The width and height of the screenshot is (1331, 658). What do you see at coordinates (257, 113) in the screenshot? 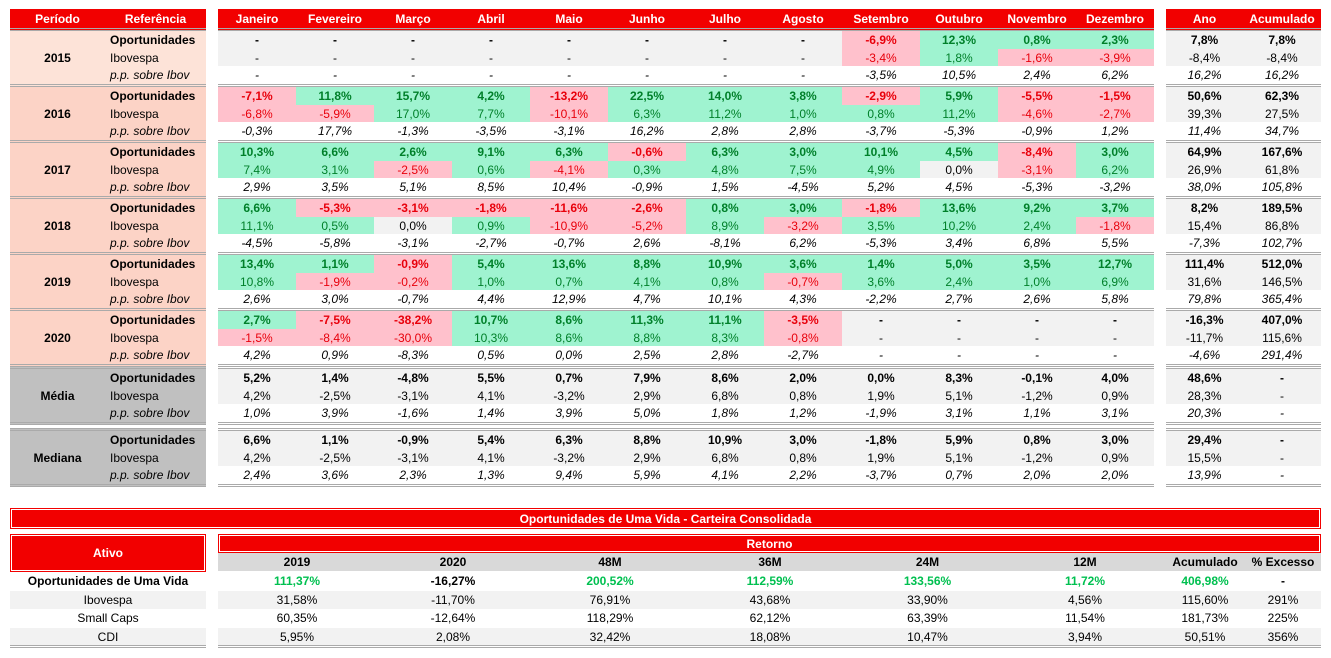
I see `month-cell: -6,8%` at bounding box center [257, 113].